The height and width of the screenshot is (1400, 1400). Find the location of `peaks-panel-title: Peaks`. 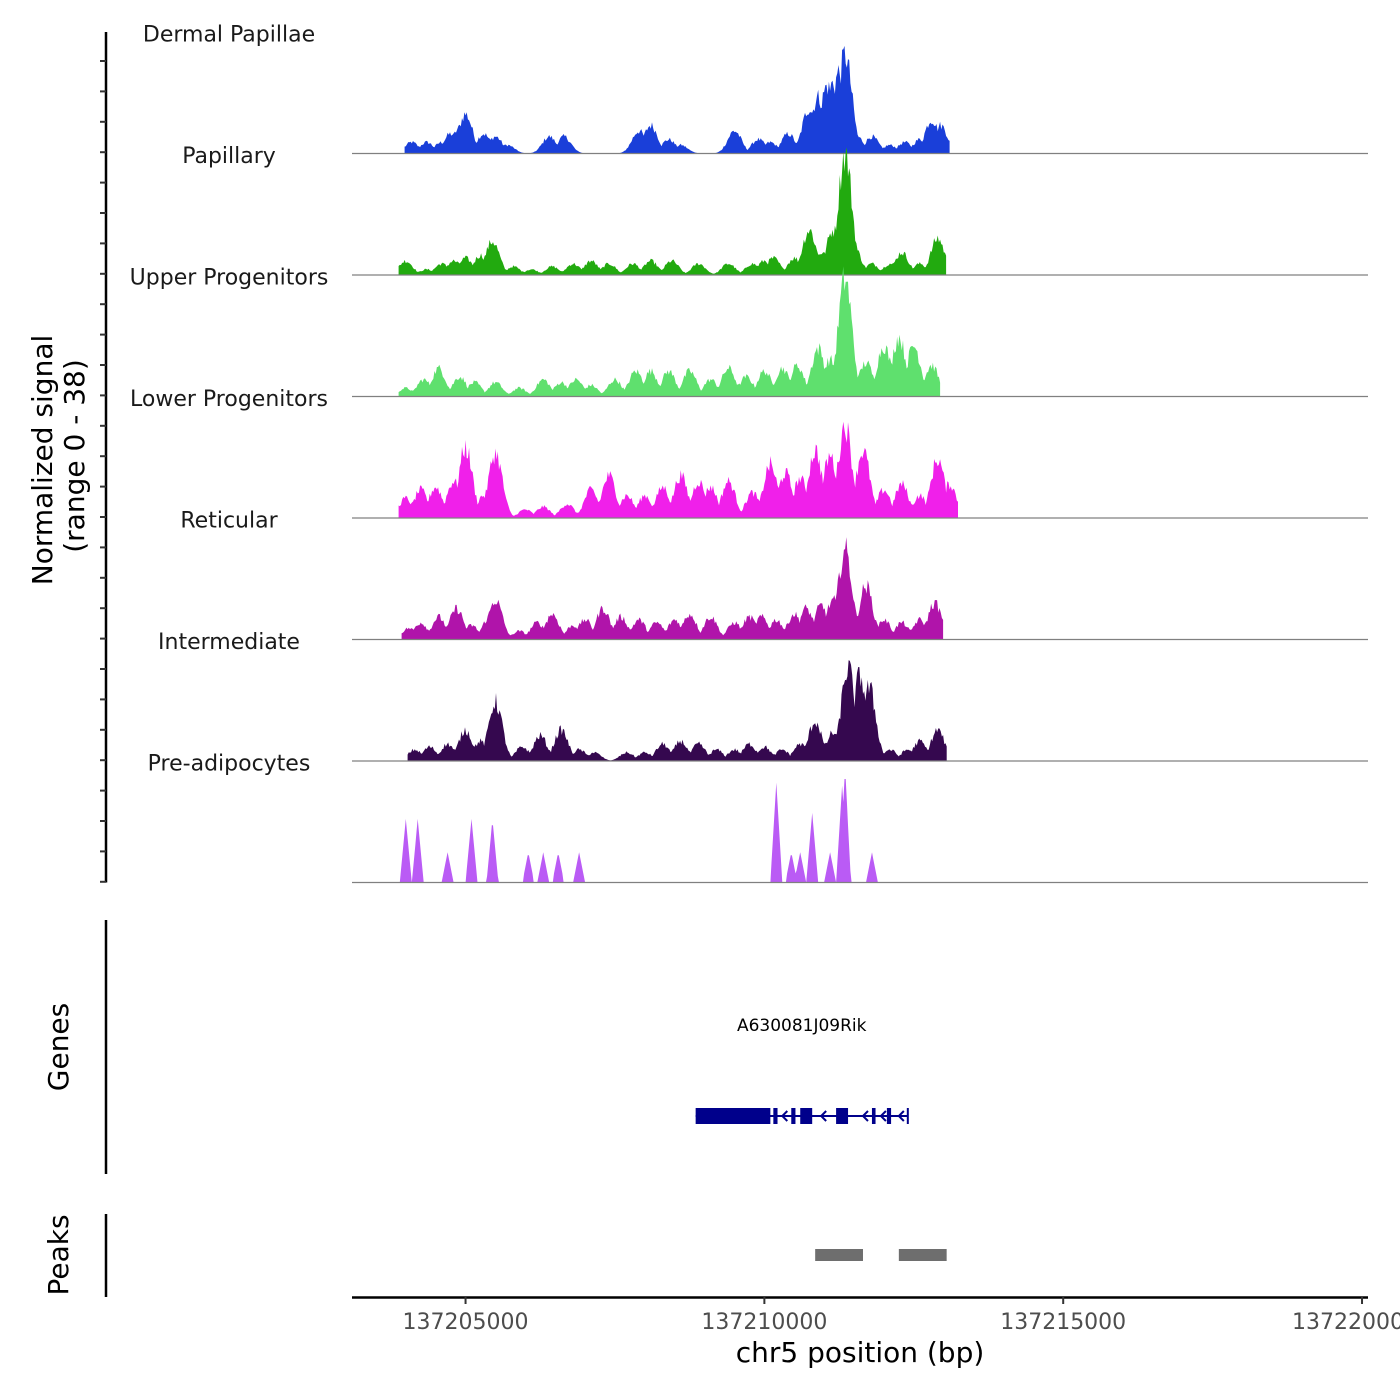

peaks-panel-title: Peaks is located at coordinates (58, 1254).